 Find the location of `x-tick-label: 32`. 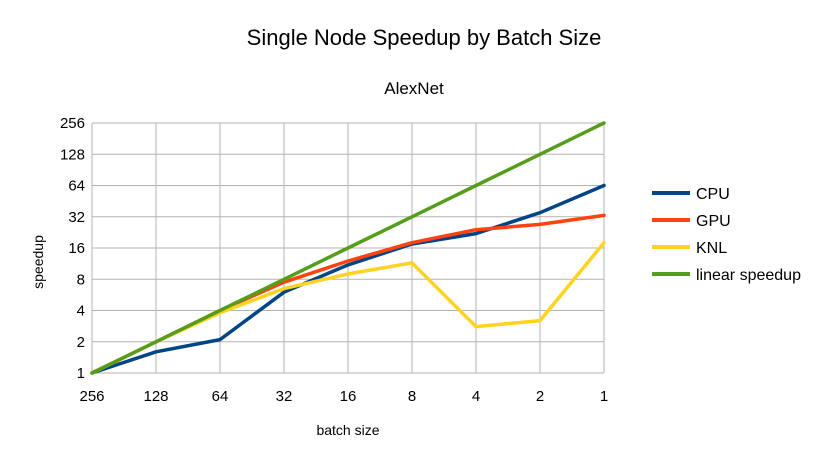

x-tick-label: 32 is located at coordinates (284, 396).